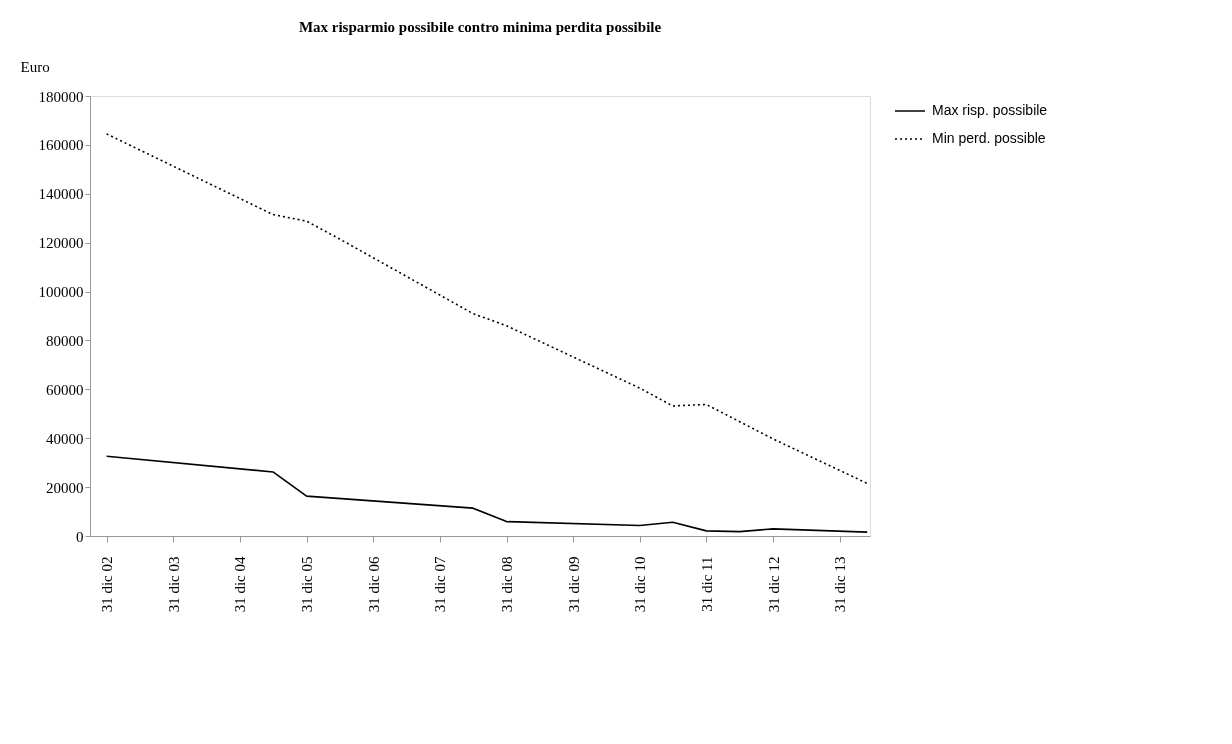 This screenshot has height=744, width=1232. I want to click on chart-title: Max risparmio possibile contro minima perdita possibile, so click(480, 27).